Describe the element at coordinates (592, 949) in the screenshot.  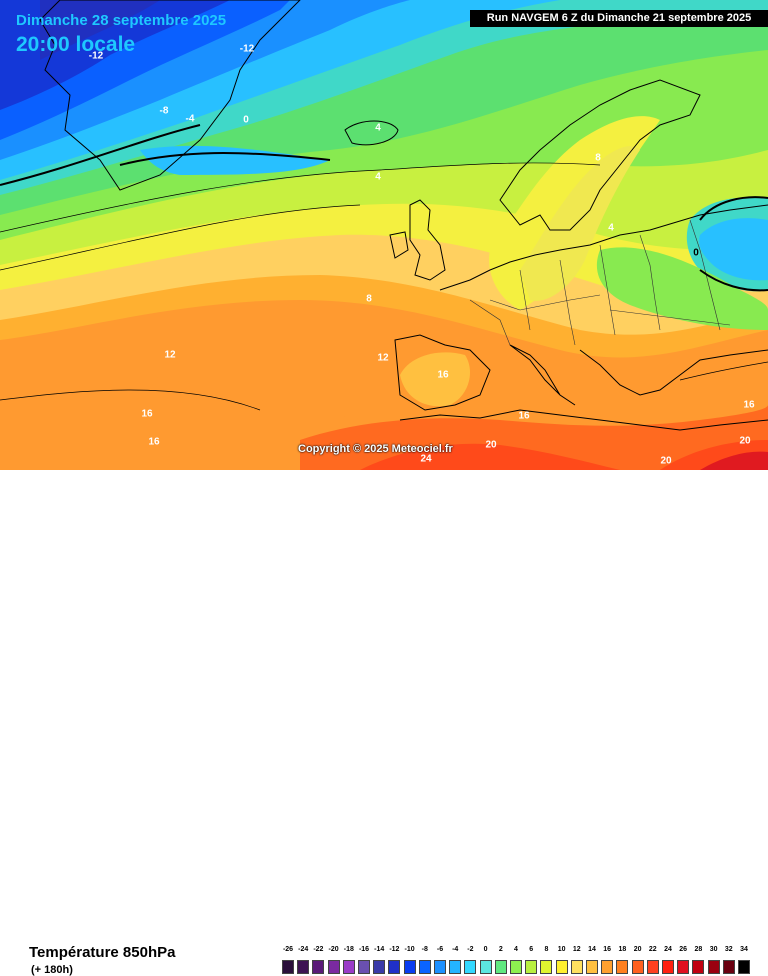
I see `legend-tick-label: 14` at that location.